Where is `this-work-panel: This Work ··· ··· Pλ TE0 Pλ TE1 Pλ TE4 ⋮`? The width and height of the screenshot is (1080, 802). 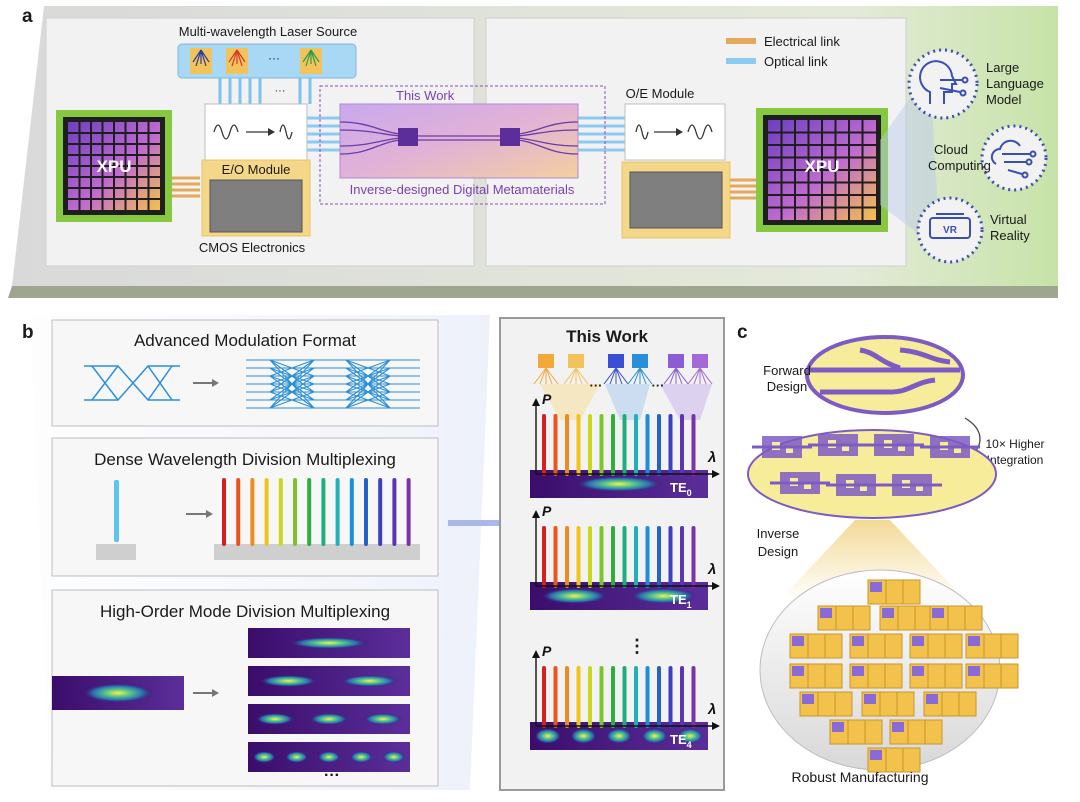 this-work-panel: This Work ··· ··· Pλ TE0 Pλ TE1 Pλ TE4 ⋮ is located at coordinates (612, 554).